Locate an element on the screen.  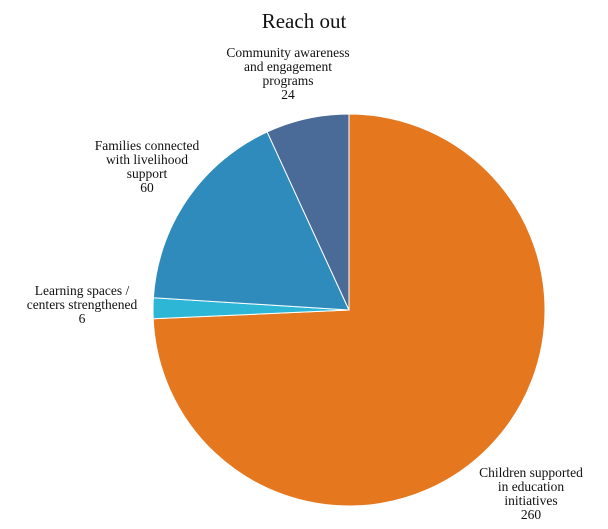
slice-label-2: Learning spaces / centers strengthened 6 is located at coordinates (82, 304).